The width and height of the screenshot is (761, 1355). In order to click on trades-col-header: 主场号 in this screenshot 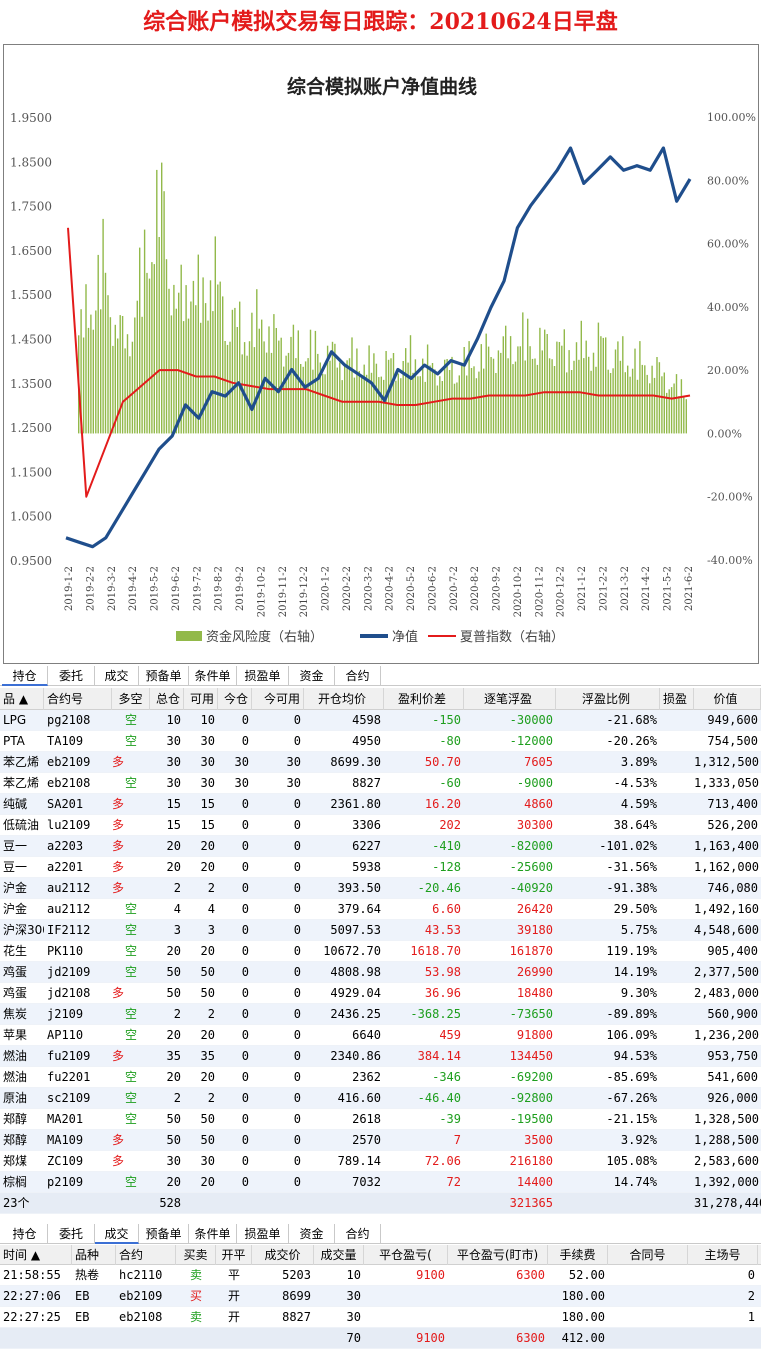, I will do `click(723, 1255)`.